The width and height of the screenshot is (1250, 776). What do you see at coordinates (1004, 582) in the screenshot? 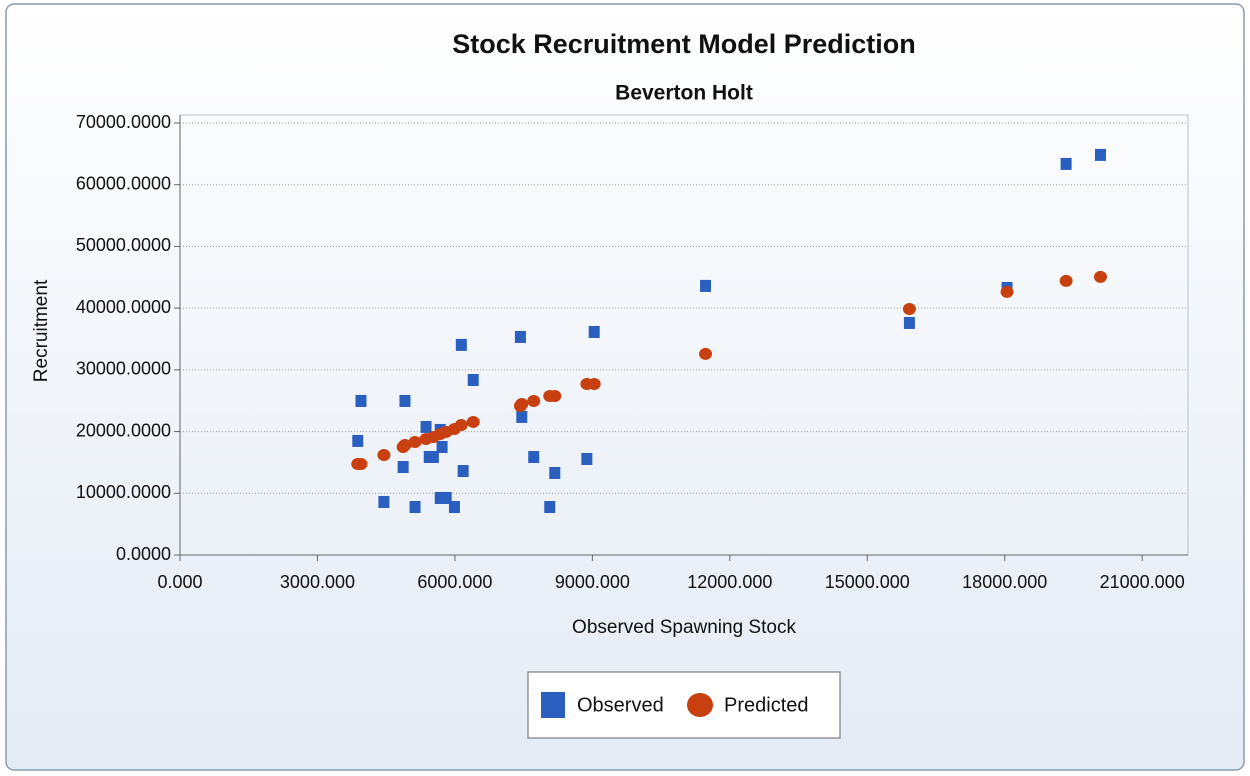
I see `x-tick-label: 18000.000` at bounding box center [1004, 582].